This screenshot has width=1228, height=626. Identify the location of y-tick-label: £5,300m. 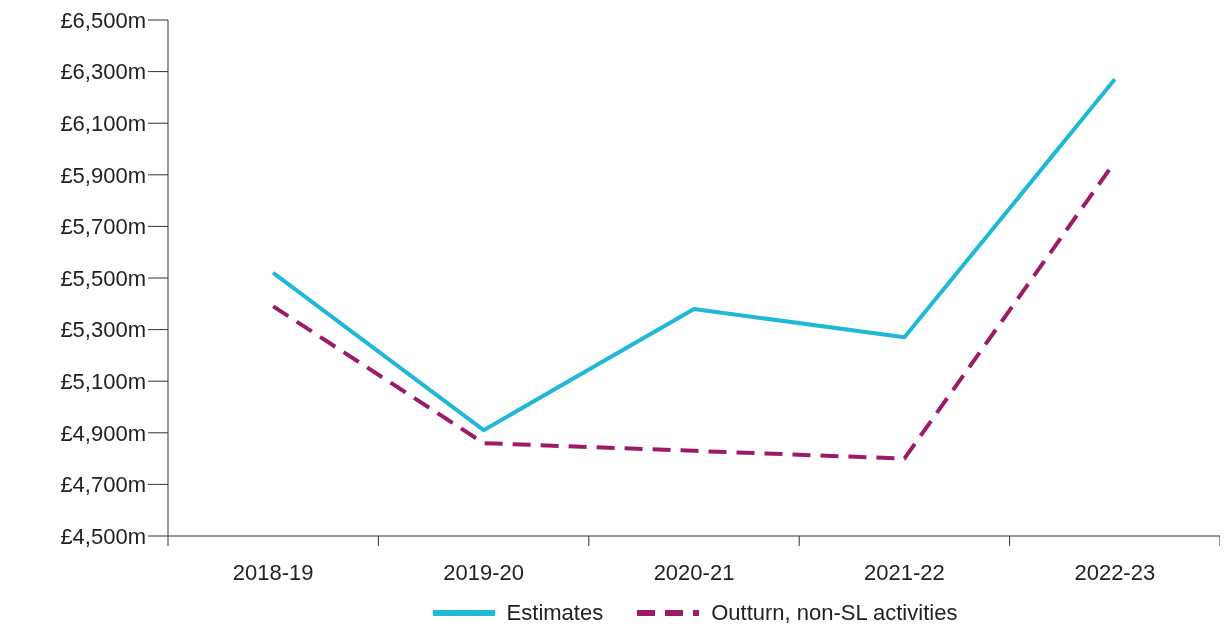
(103, 330).